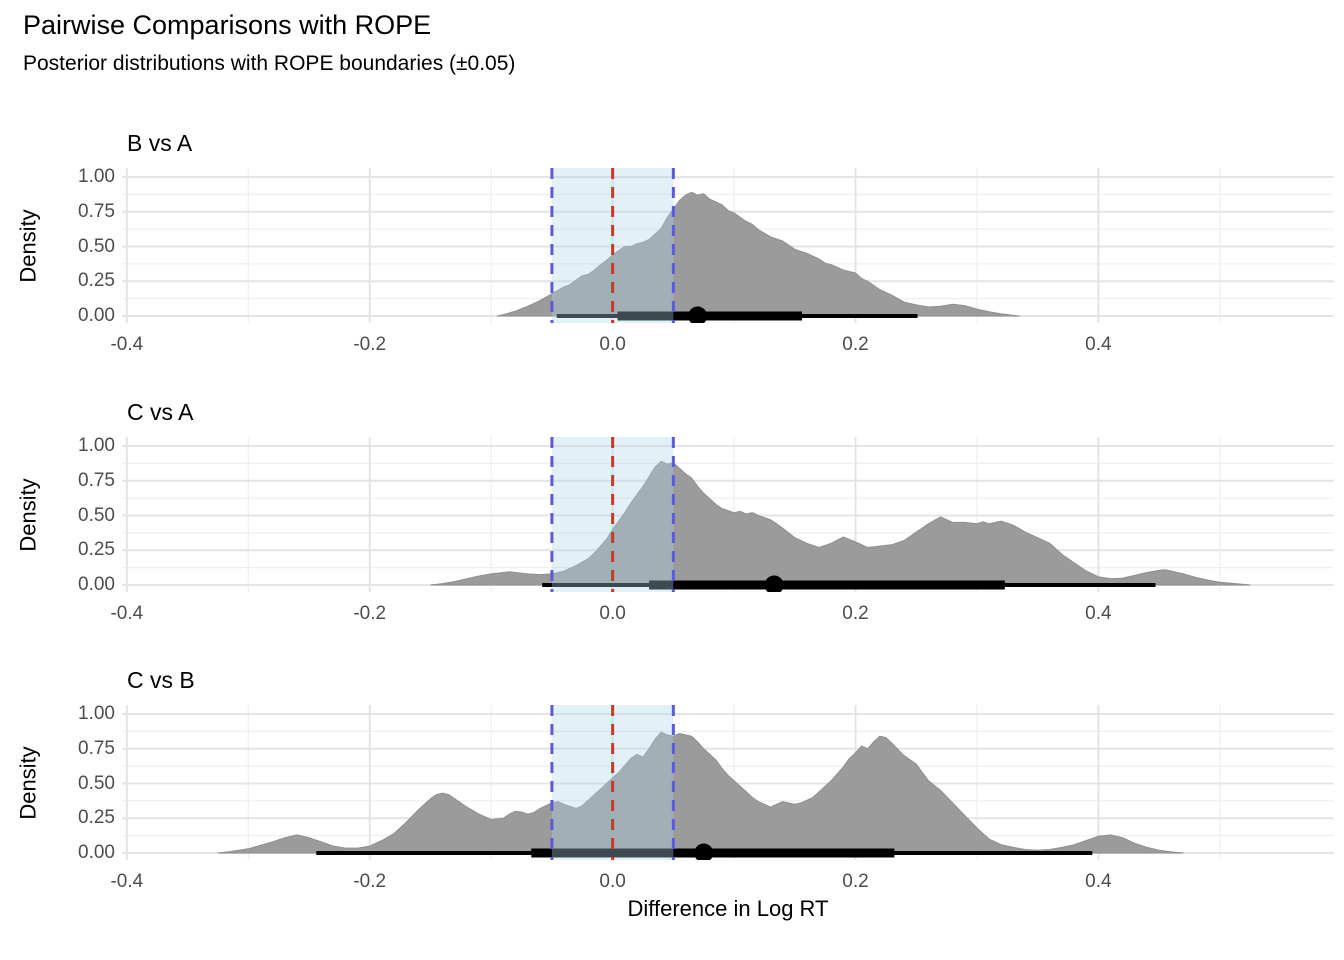 This screenshot has width=1344, height=960. Describe the element at coordinates (160, 143) in the screenshot. I see `facet-title: B vs A` at that location.